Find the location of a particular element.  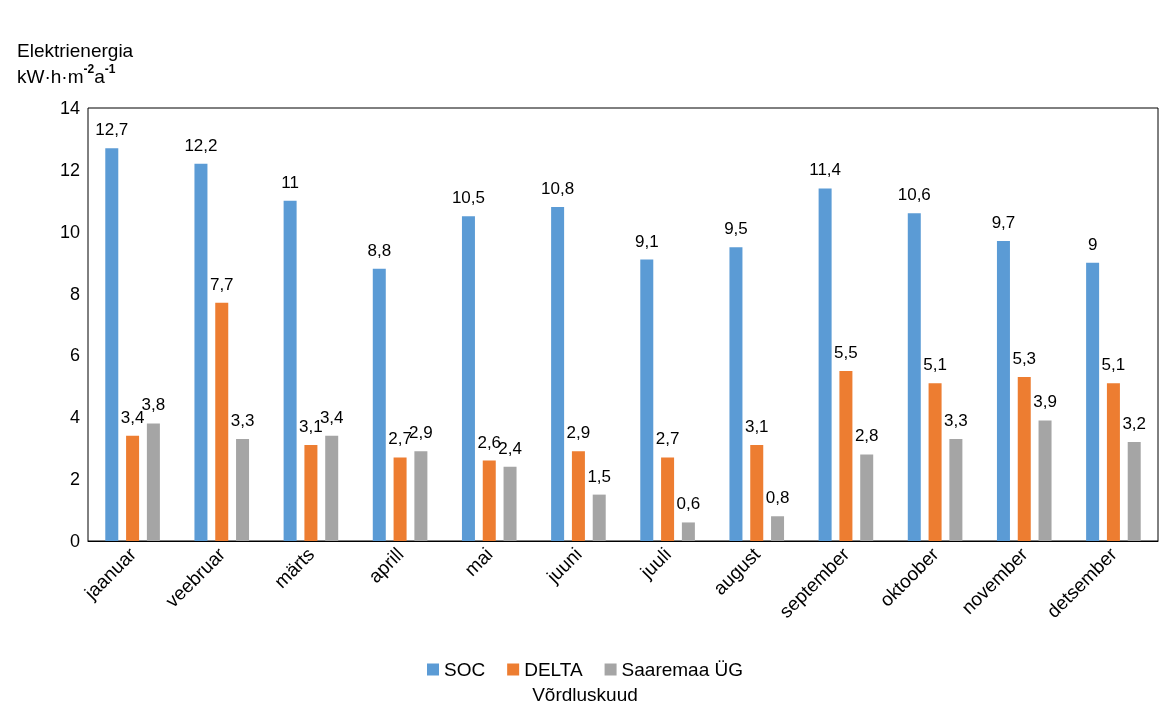

data-label: 3,1 is located at coordinates (756, 427).